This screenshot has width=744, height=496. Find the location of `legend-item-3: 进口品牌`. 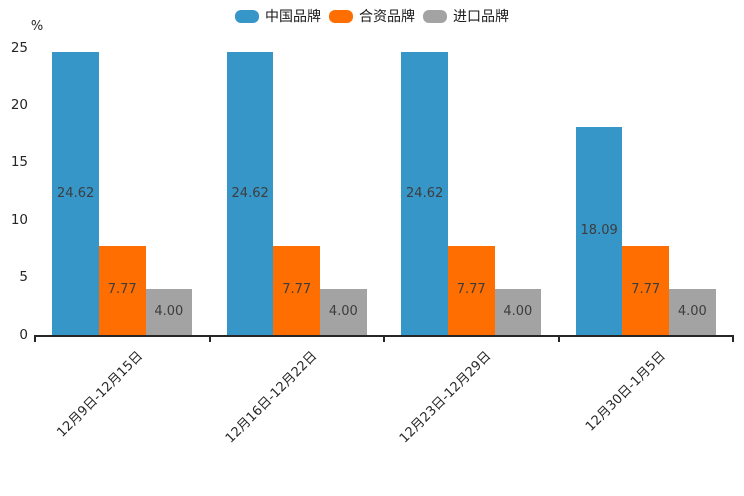

legend-item-3: 进口品牌 is located at coordinates (466, 16).